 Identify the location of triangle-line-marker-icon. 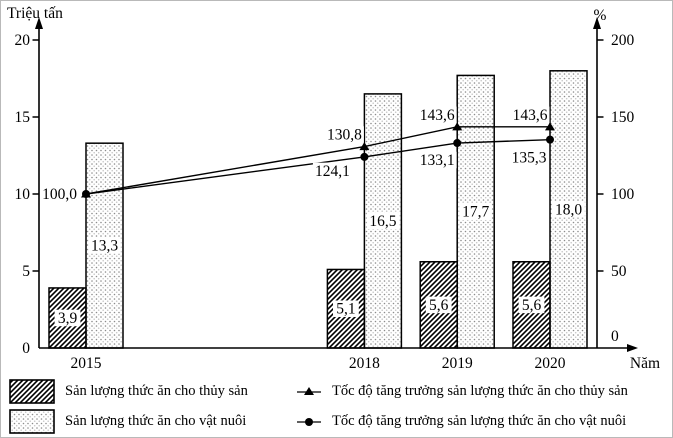
(309, 391).